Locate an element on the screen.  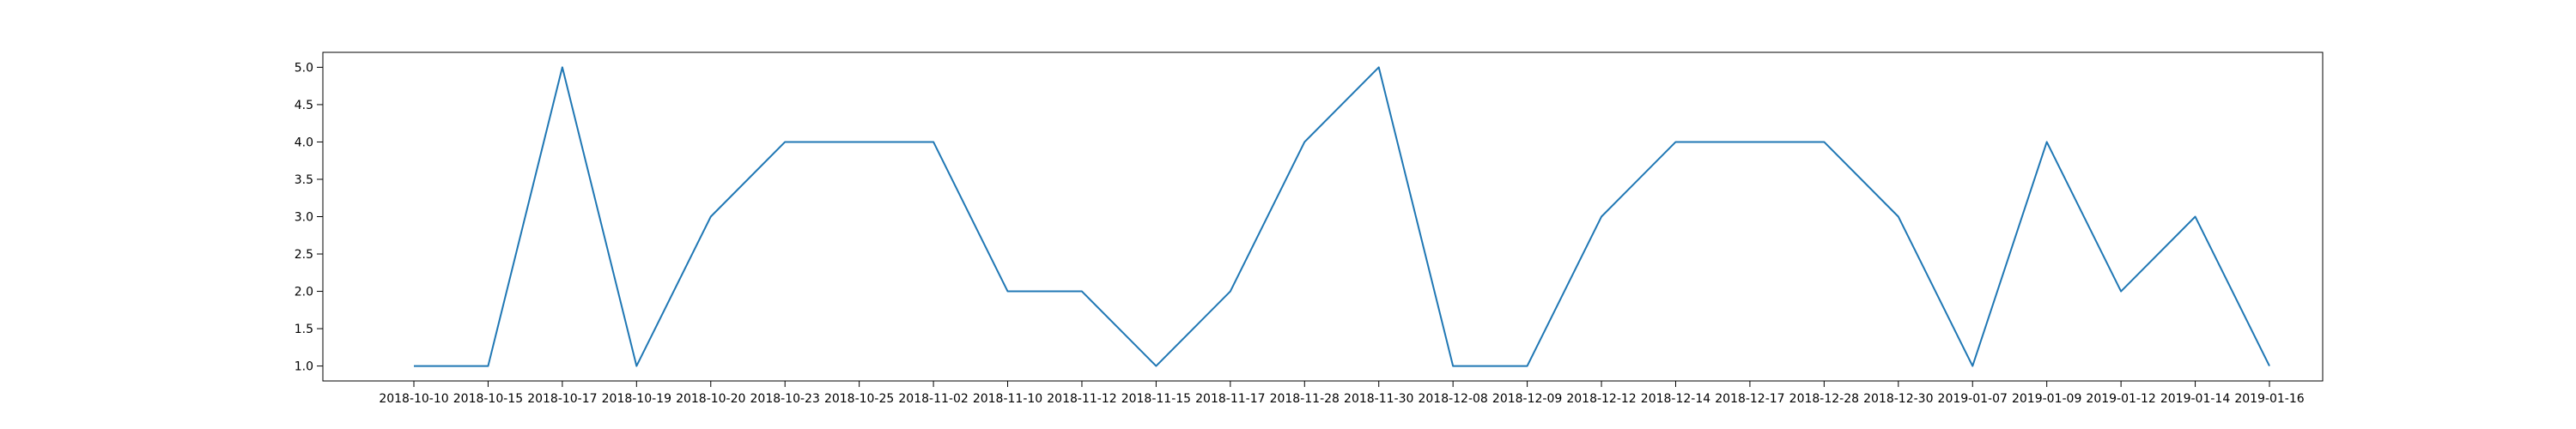
x-tick-label: 2018-10-25 is located at coordinates (859, 399).